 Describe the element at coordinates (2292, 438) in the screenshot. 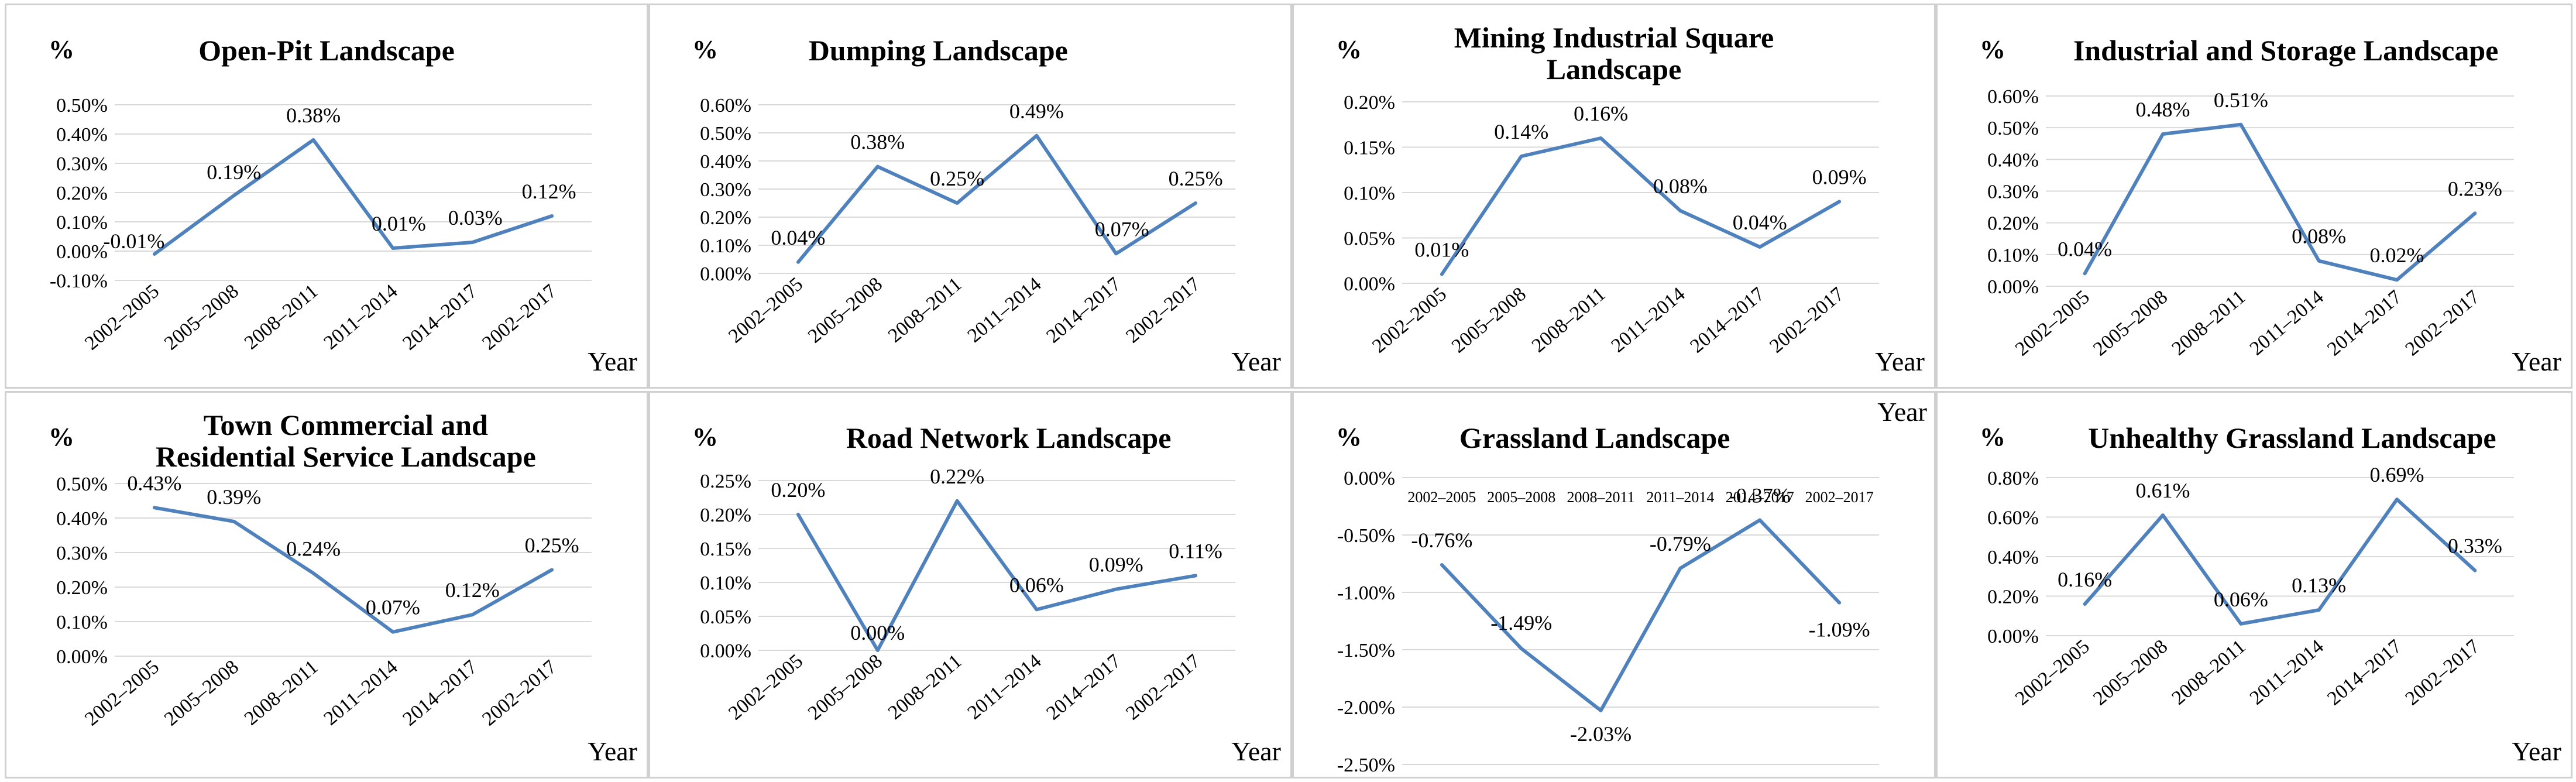

I see `chart-title: Unhealthy Grassland Landscape` at that location.